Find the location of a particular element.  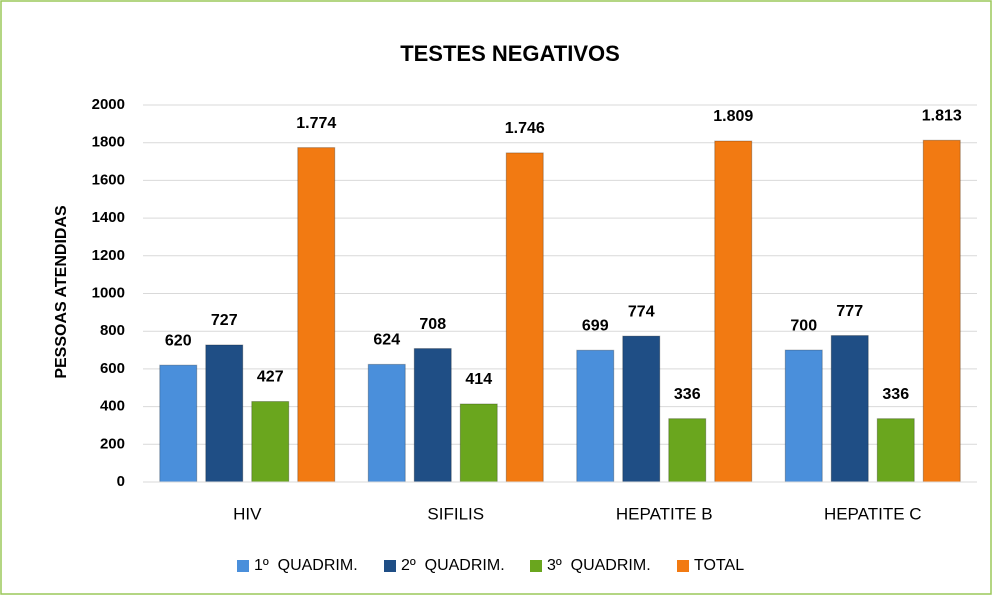

legend-label: 2º QUADRIM. is located at coordinates (453, 565).